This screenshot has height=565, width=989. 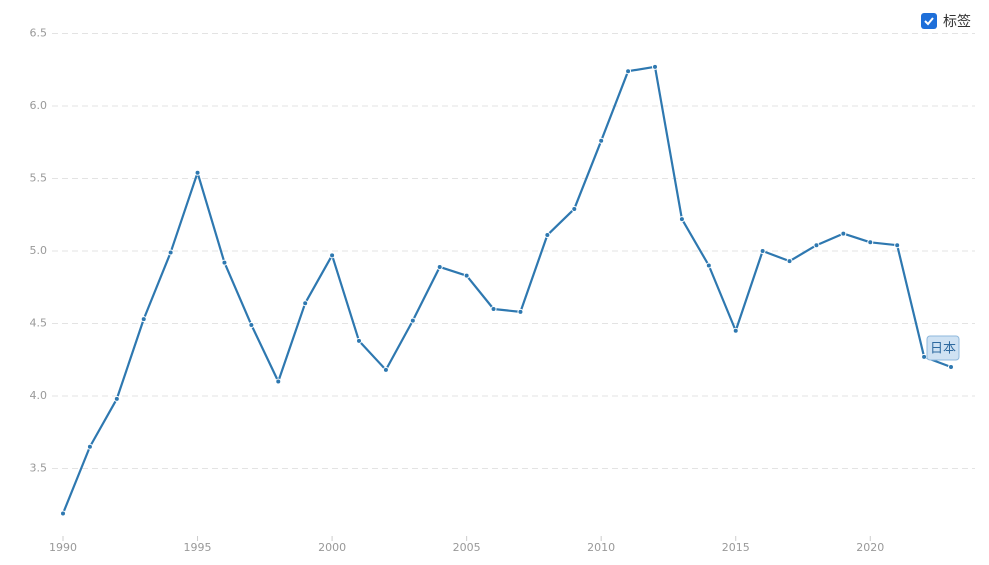 What do you see at coordinates (39, 468) in the screenshot?
I see `y-tick-label: 3.5` at bounding box center [39, 468].